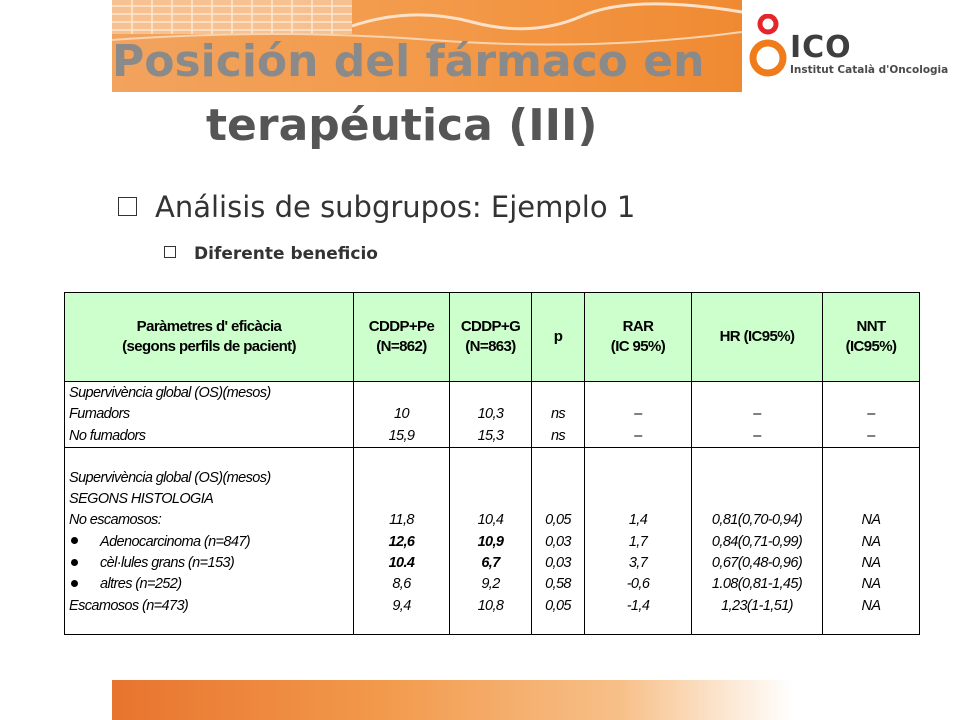  I want to click on cell-cddp-pe: 11,8 12,6 10.4 8,6 9,4, so click(401, 541).